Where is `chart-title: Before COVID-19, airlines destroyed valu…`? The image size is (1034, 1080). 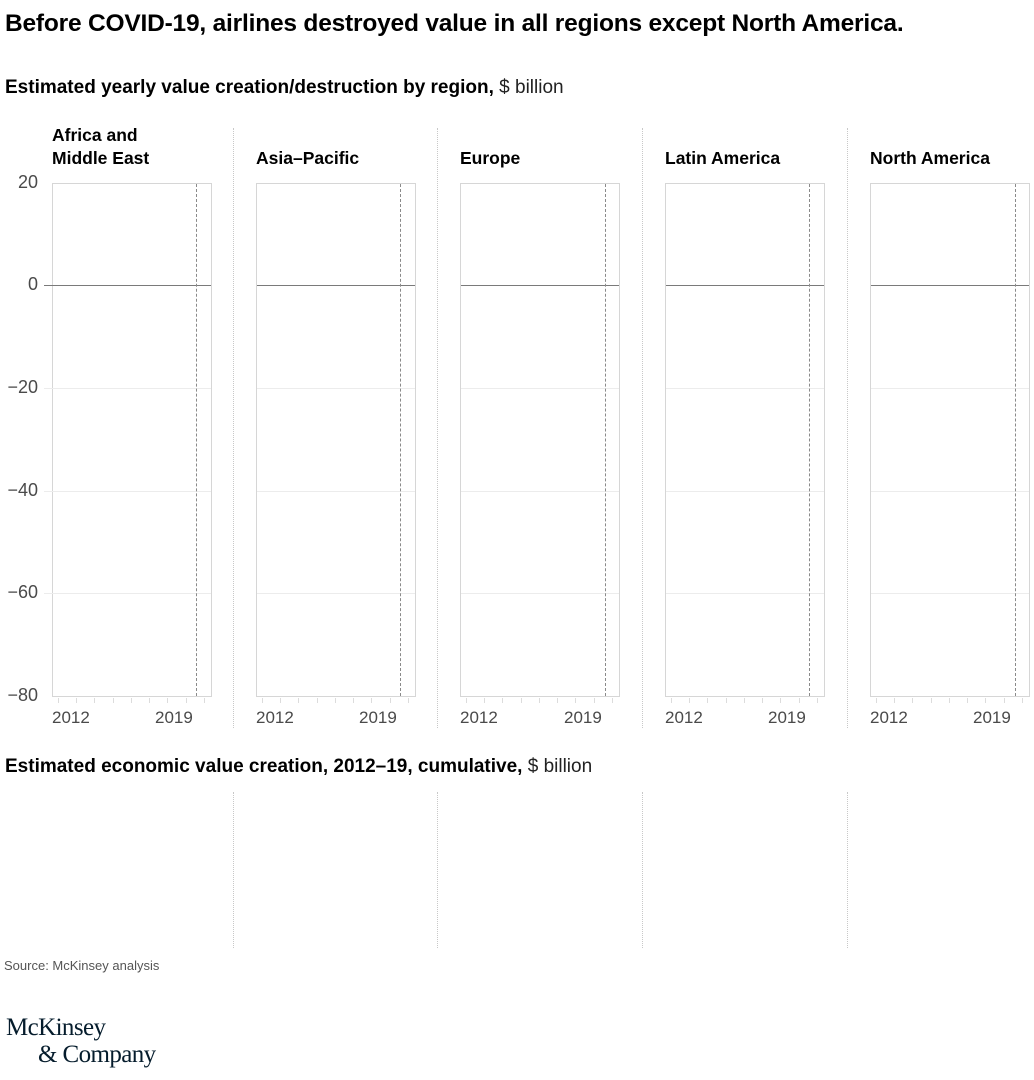 chart-title: Before COVID-19, airlines destroyed valu… is located at coordinates (454, 23).